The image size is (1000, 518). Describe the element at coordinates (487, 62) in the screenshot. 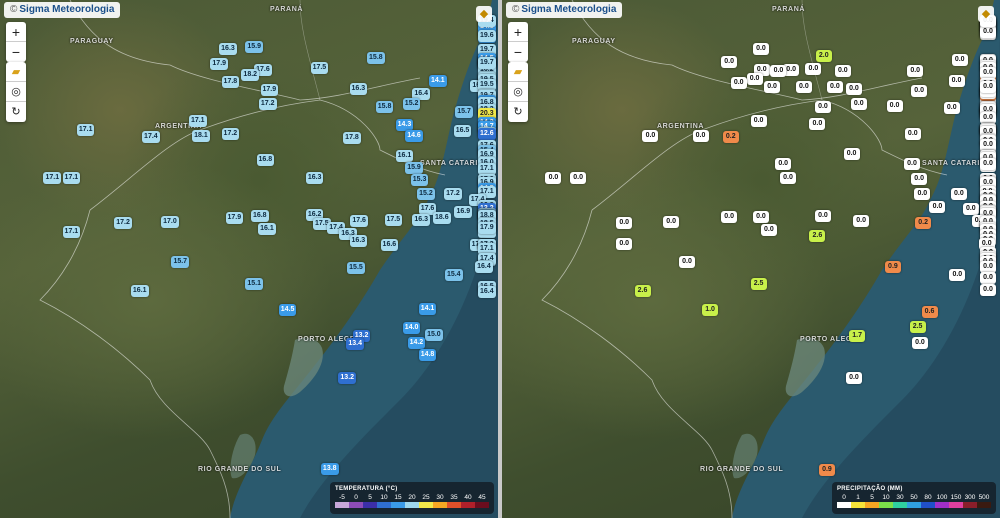

I see `temperature-station-marker: 19.7` at that location.